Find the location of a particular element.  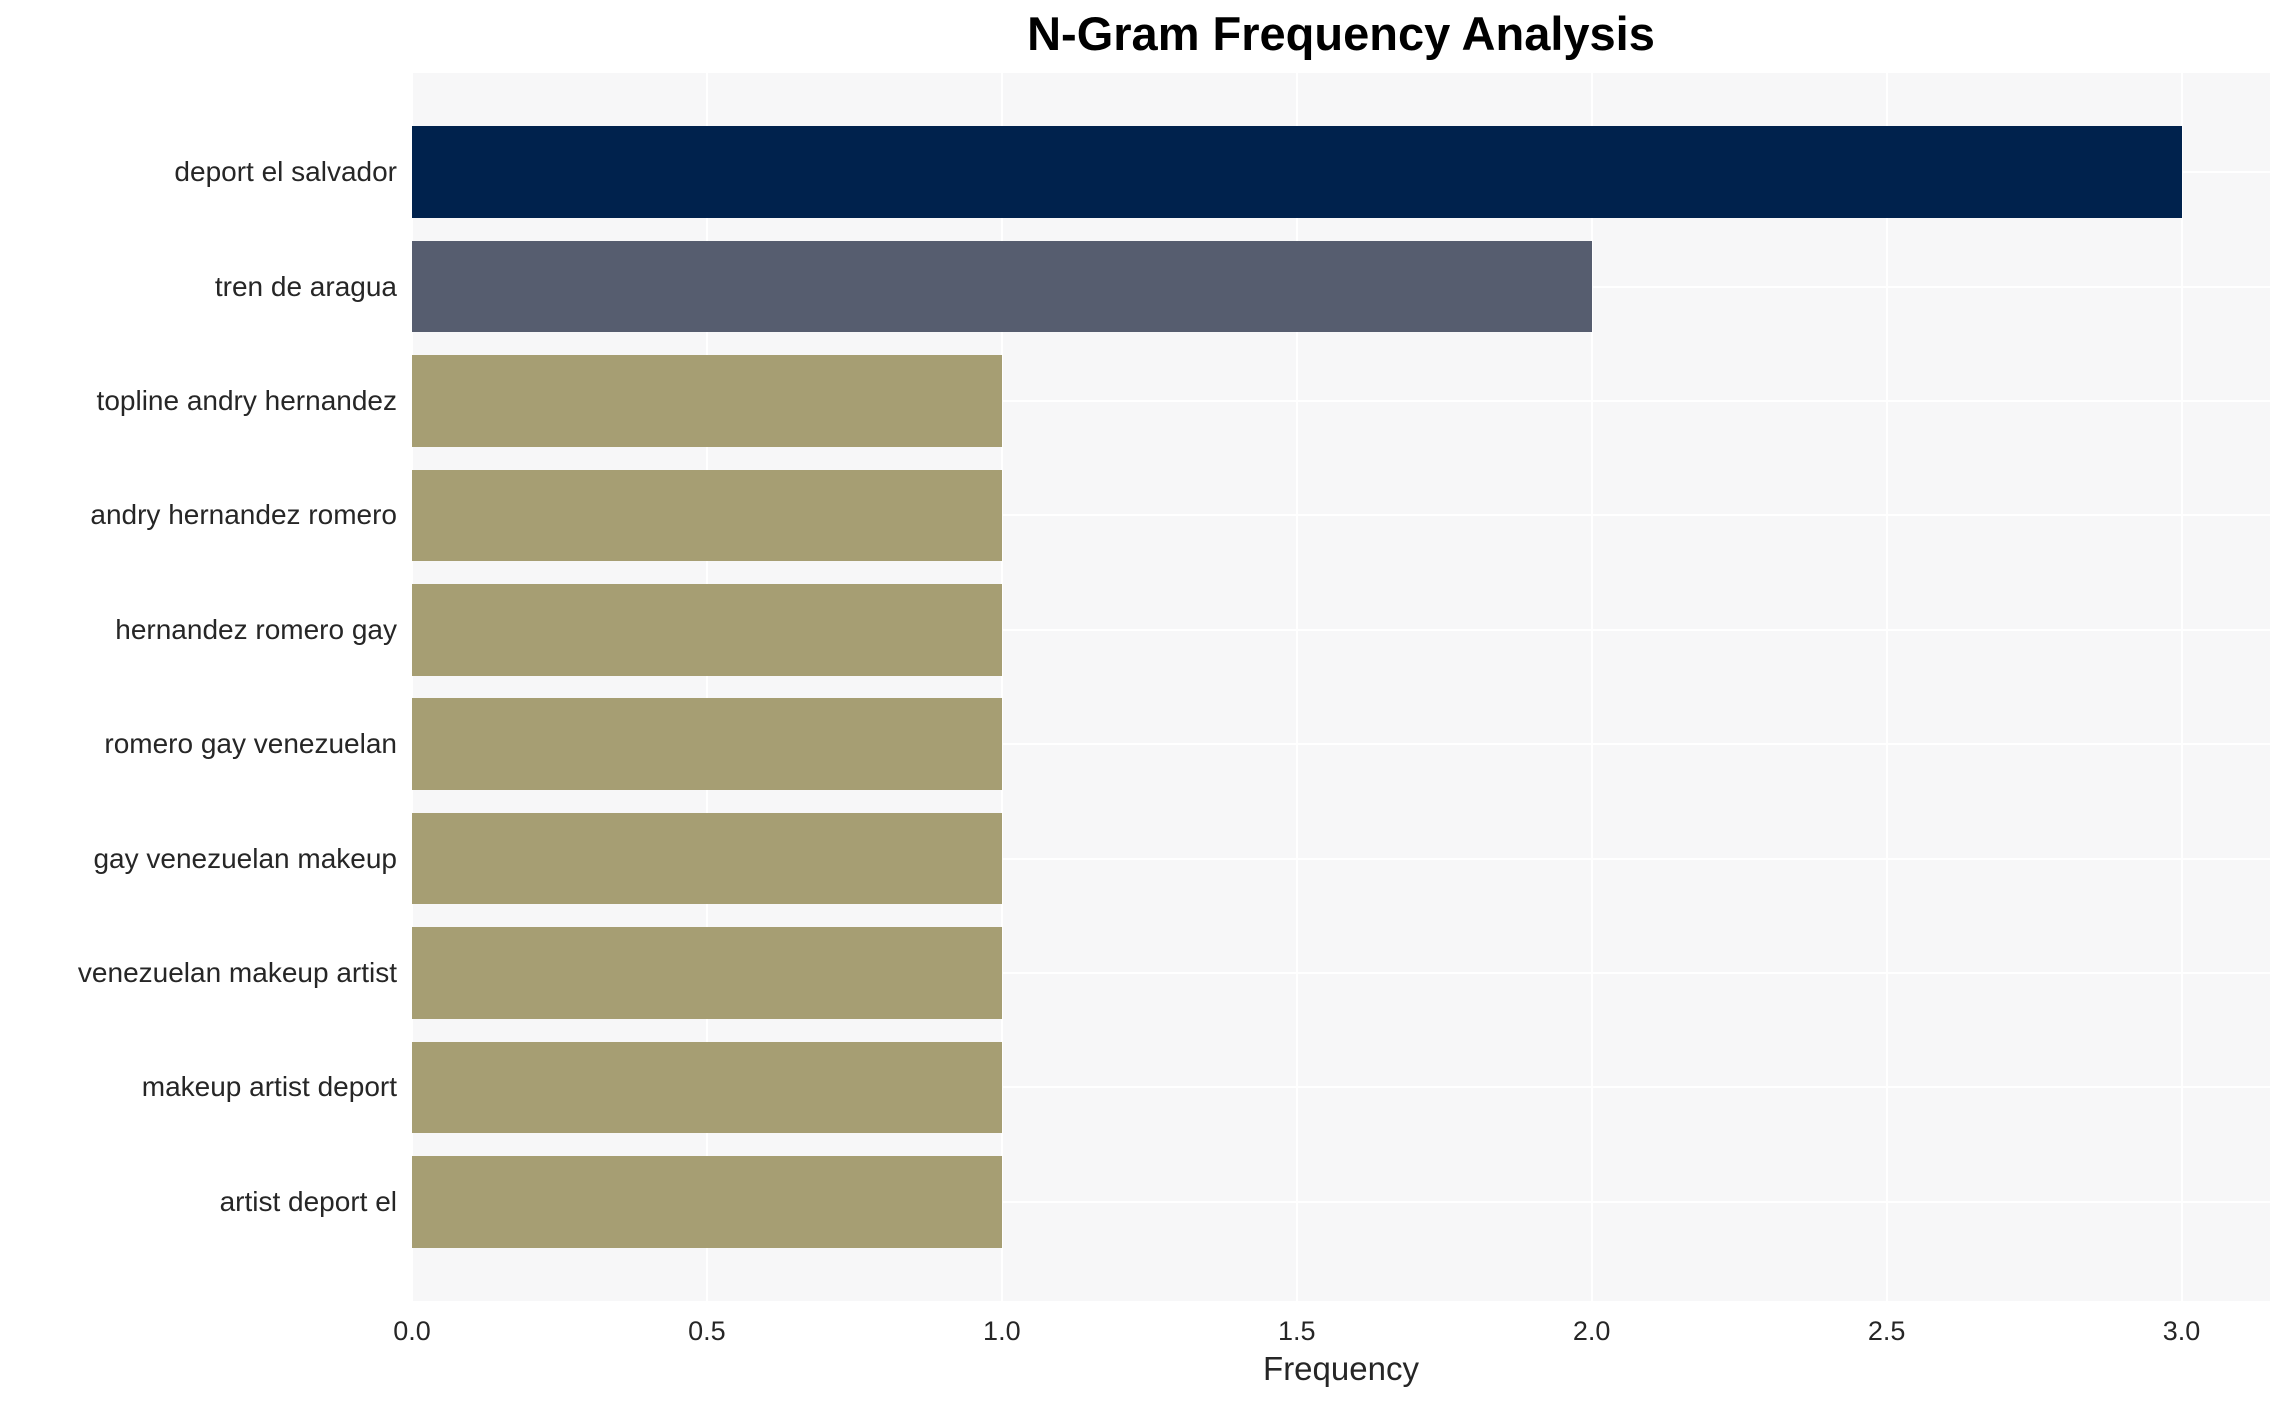

y-tick-label: hernandez romero gay is located at coordinates (256, 629).